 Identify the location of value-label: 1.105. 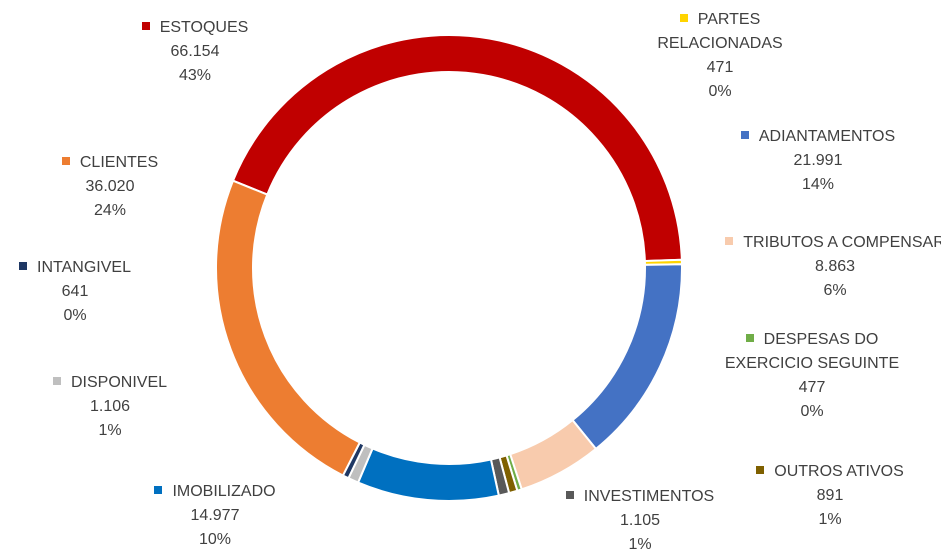
(640, 520).